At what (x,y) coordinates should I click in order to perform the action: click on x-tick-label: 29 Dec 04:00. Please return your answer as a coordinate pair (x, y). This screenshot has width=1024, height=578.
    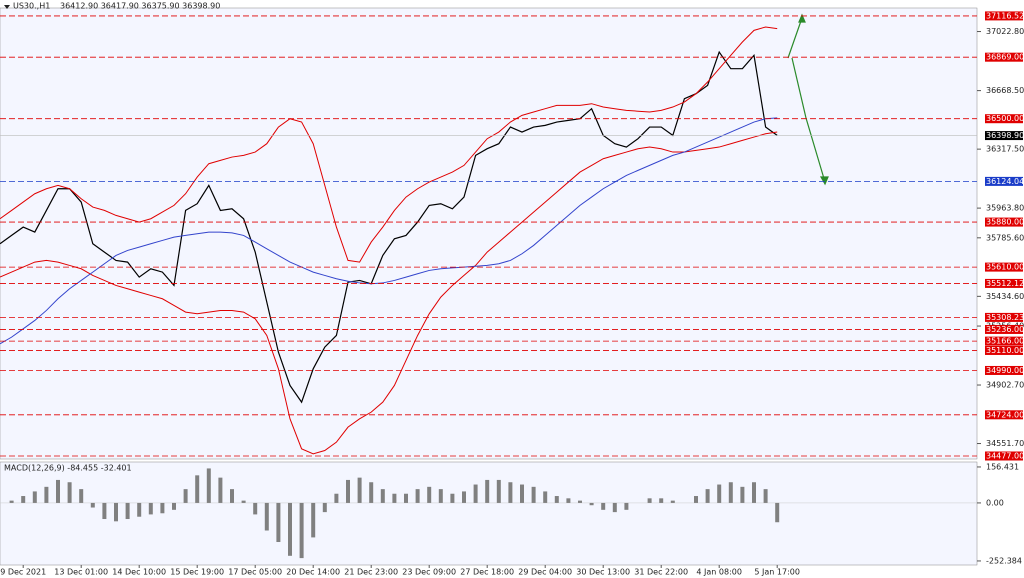
    Looking at the image, I should click on (545, 572).